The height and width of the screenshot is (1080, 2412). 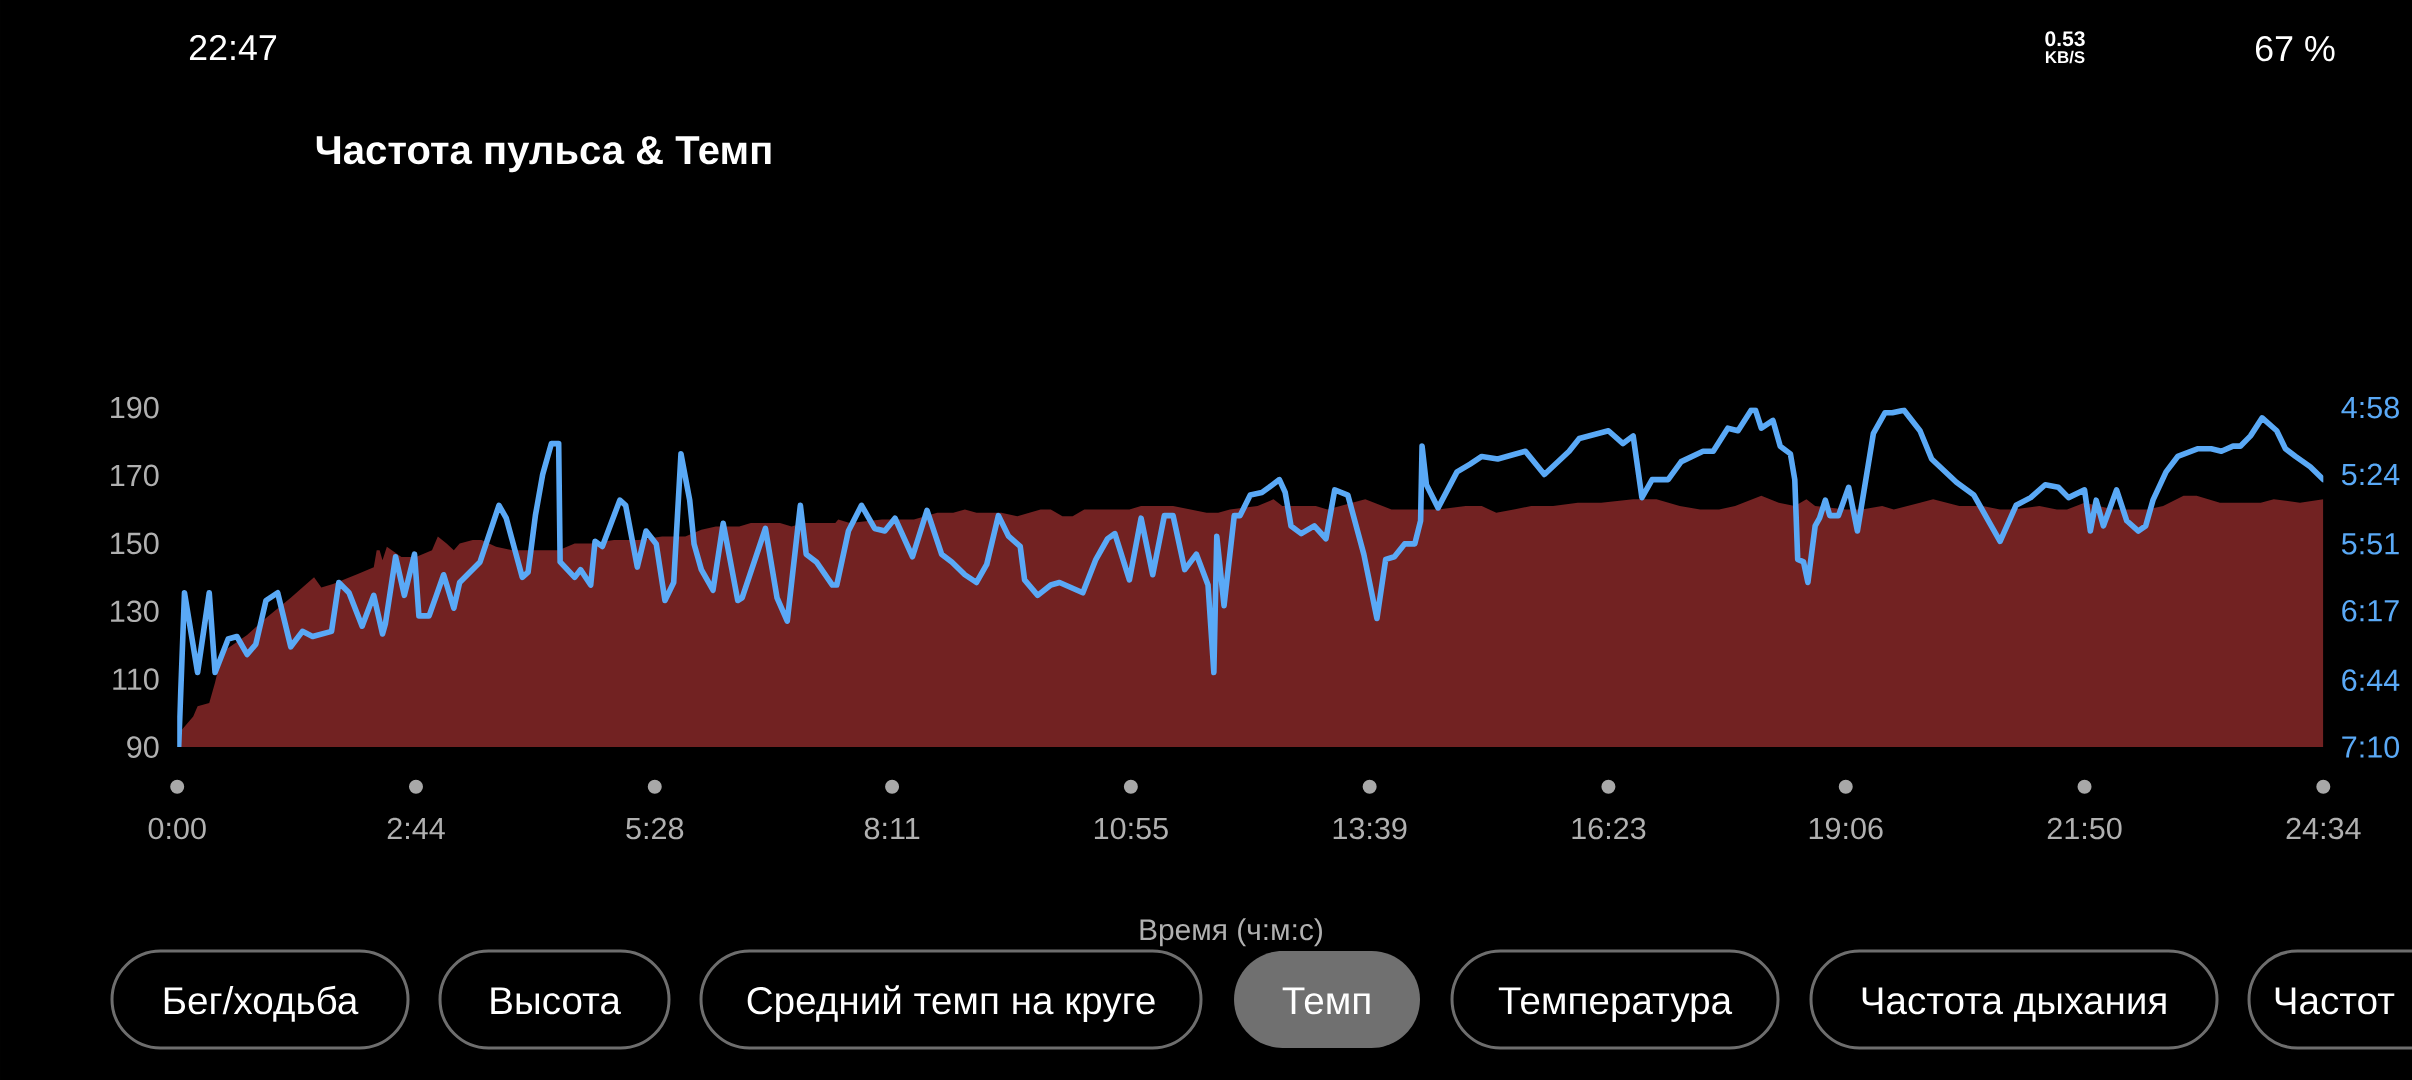 I want to click on text: KB/S, so click(x=2065, y=57).